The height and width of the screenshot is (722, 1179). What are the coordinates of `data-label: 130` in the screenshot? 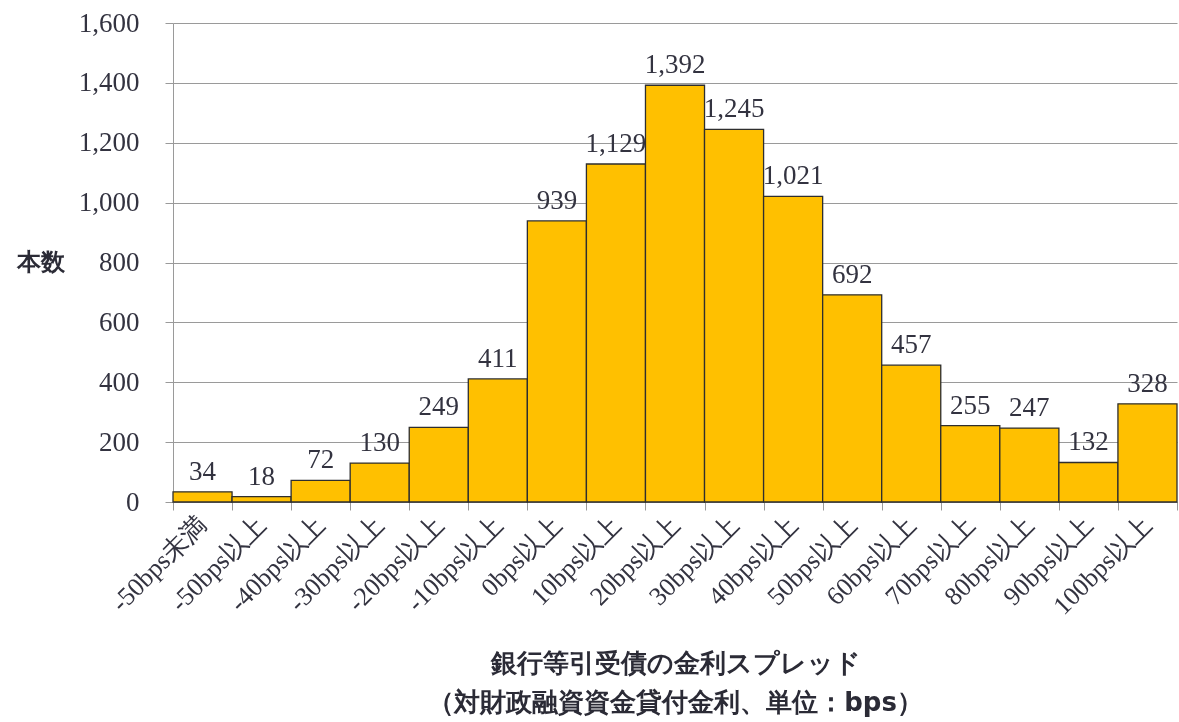 It's located at (379, 442).